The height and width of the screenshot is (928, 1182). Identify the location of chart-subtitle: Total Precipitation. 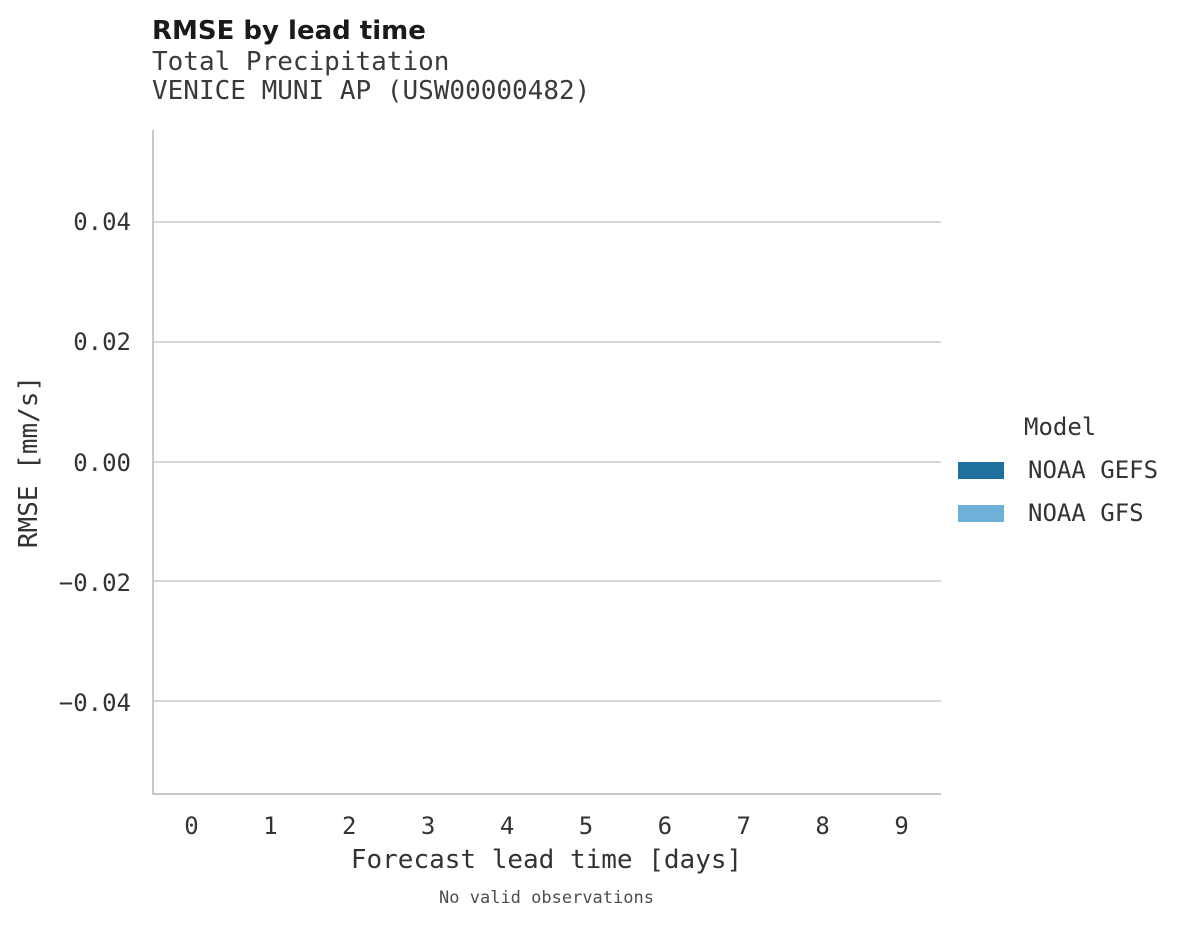
(301, 62).